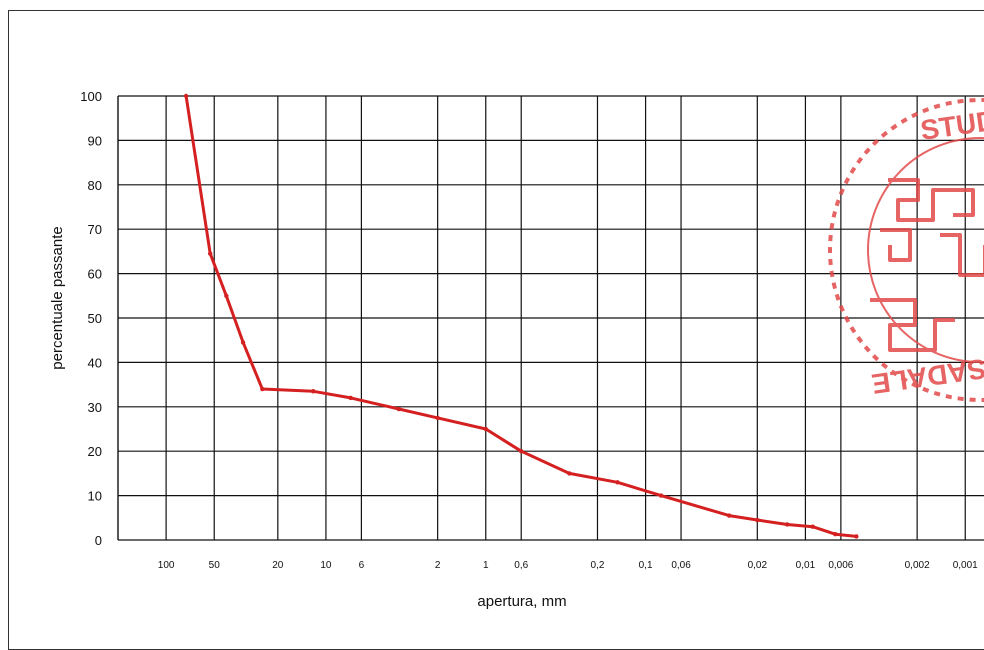  What do you see at coordinates (95, 274) in the screenshot?
I see `y-tick-label: 60` at bounding box center [95, 274].